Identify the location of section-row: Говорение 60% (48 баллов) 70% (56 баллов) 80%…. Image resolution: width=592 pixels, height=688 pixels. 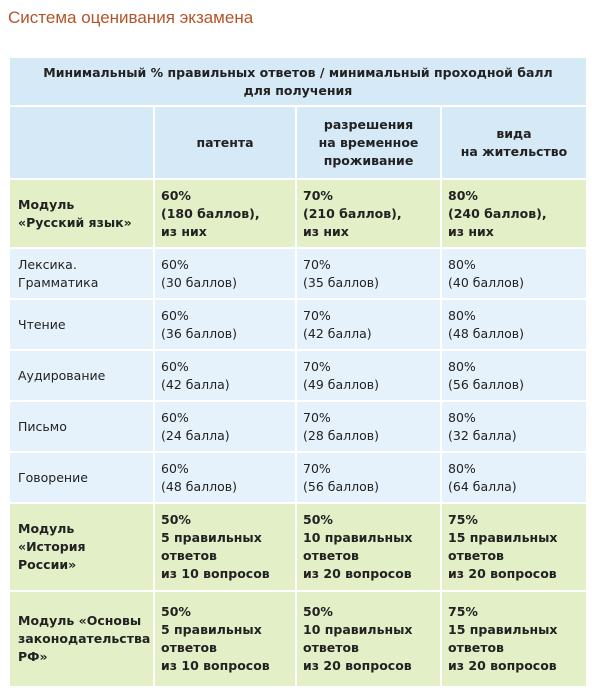
(298, 477).